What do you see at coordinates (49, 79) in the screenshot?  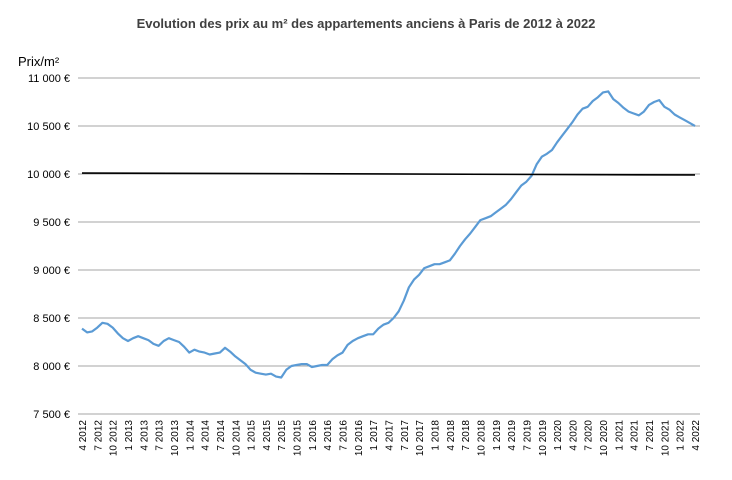 I see `y-tick-label: 11 000 €` at bounding box center [49, 79].